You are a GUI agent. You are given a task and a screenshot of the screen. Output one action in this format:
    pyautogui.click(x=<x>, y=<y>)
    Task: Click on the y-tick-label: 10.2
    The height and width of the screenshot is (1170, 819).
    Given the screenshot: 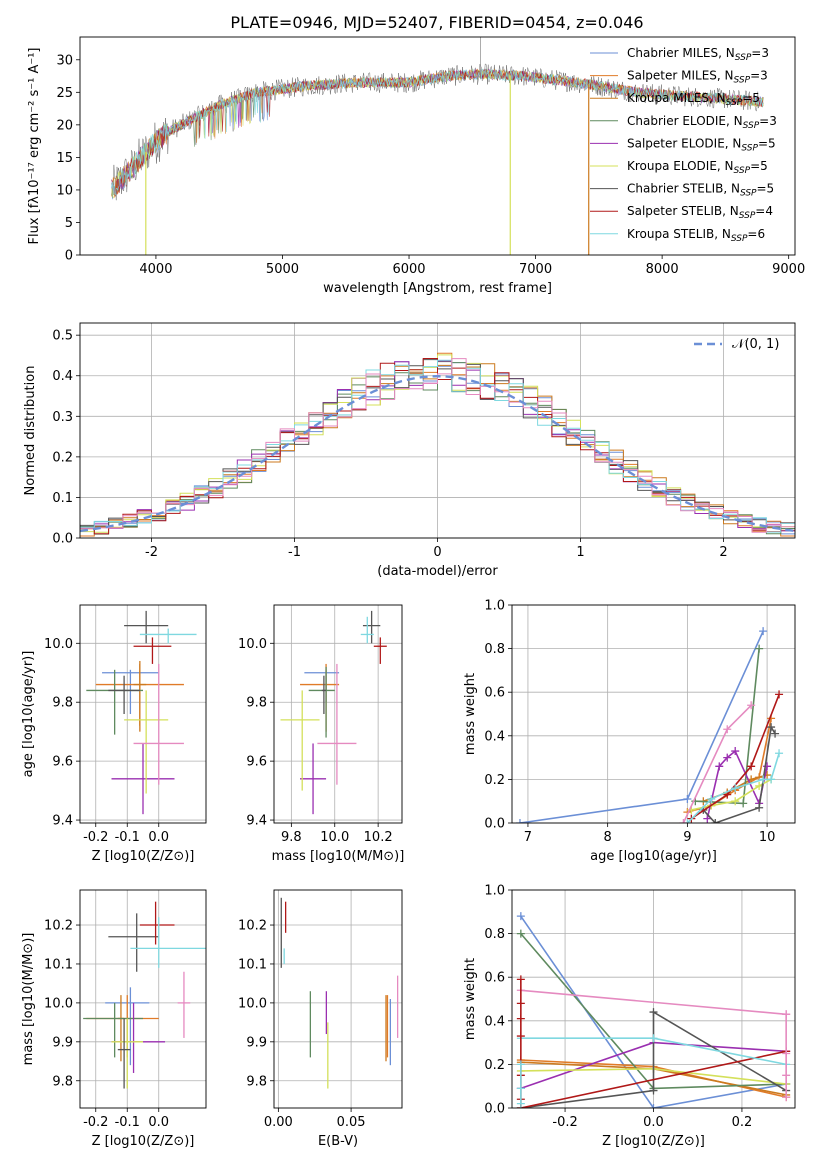 What is the action you would take?
    pyautogui.click(x=58, y=926)
    